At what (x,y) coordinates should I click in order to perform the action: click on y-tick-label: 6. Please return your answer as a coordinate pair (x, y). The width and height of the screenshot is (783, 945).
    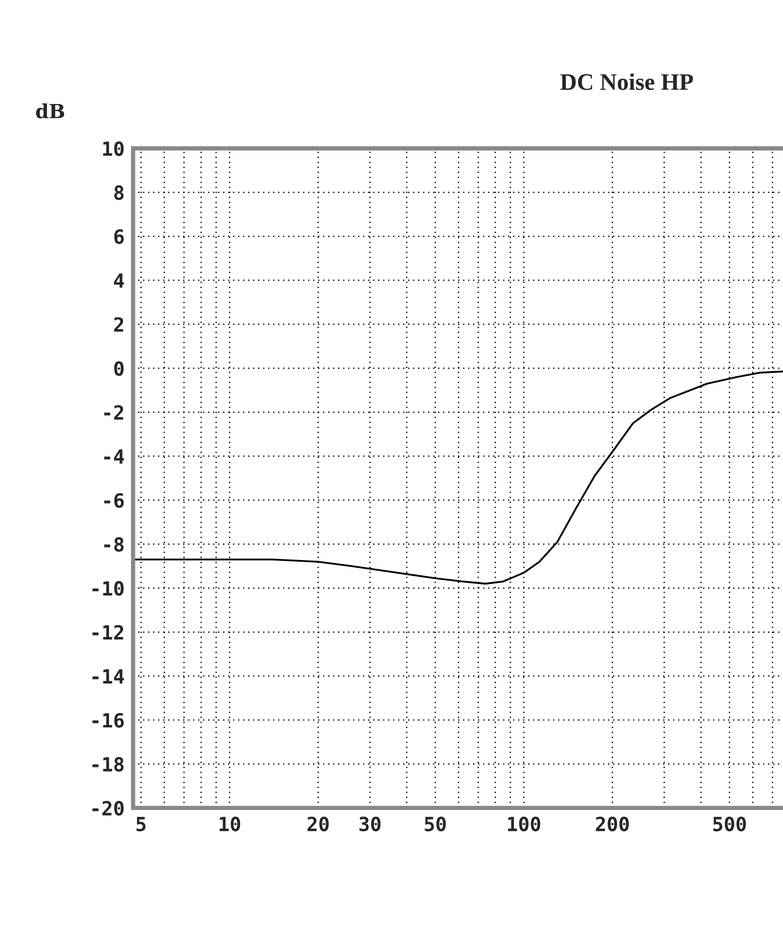
    Looking at the image, I should click on (119, 236).